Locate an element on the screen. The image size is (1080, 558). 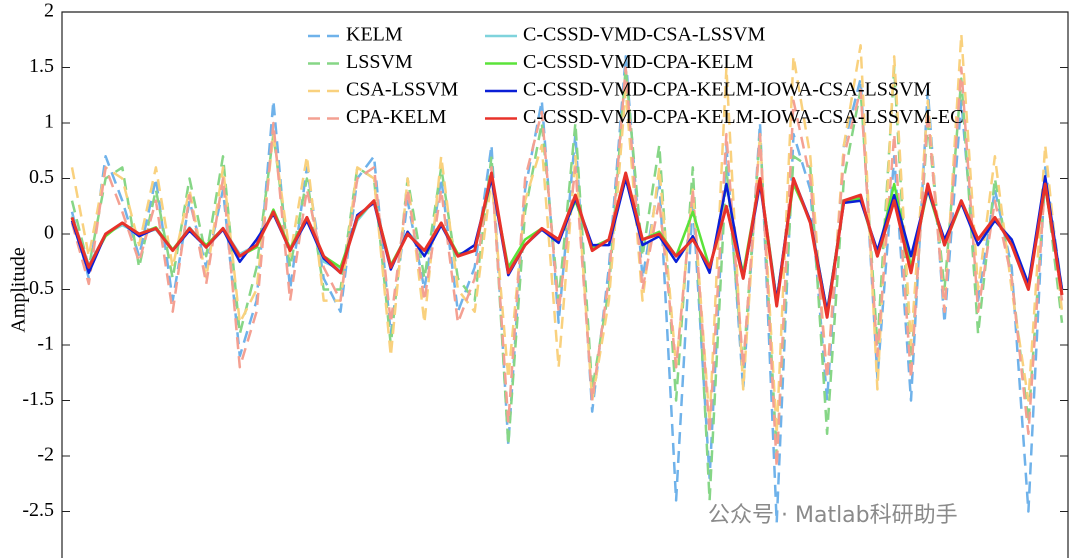
y-tick-label: 1 is located at coordinates (49, 122).